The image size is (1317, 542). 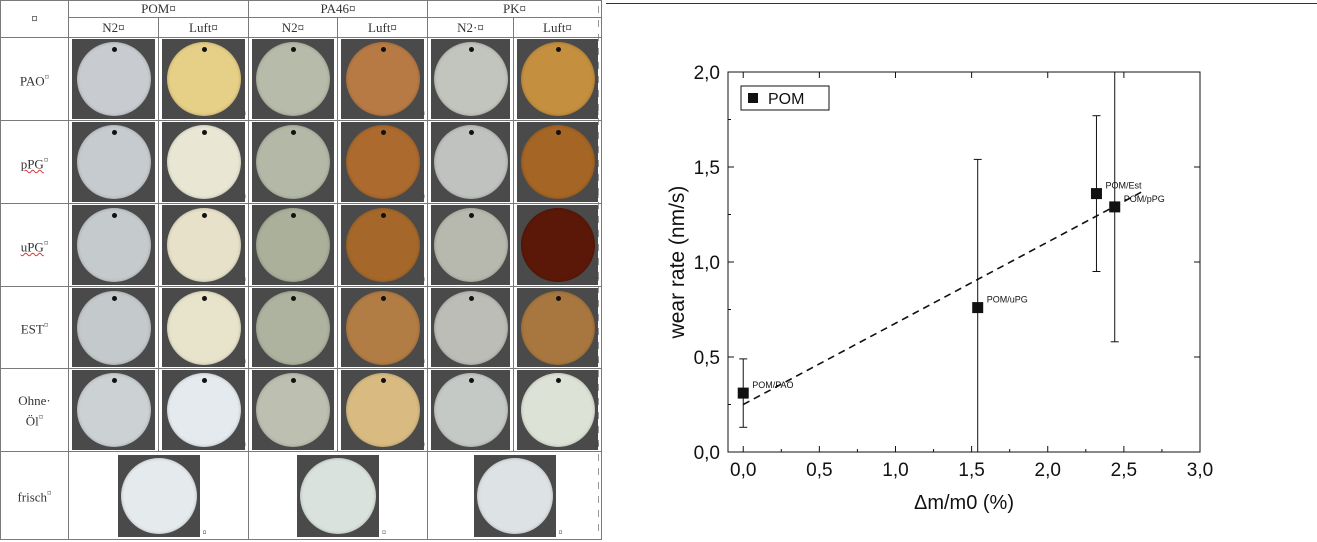 I want to click on row-label-text: EST, so click(x=32, y=329).